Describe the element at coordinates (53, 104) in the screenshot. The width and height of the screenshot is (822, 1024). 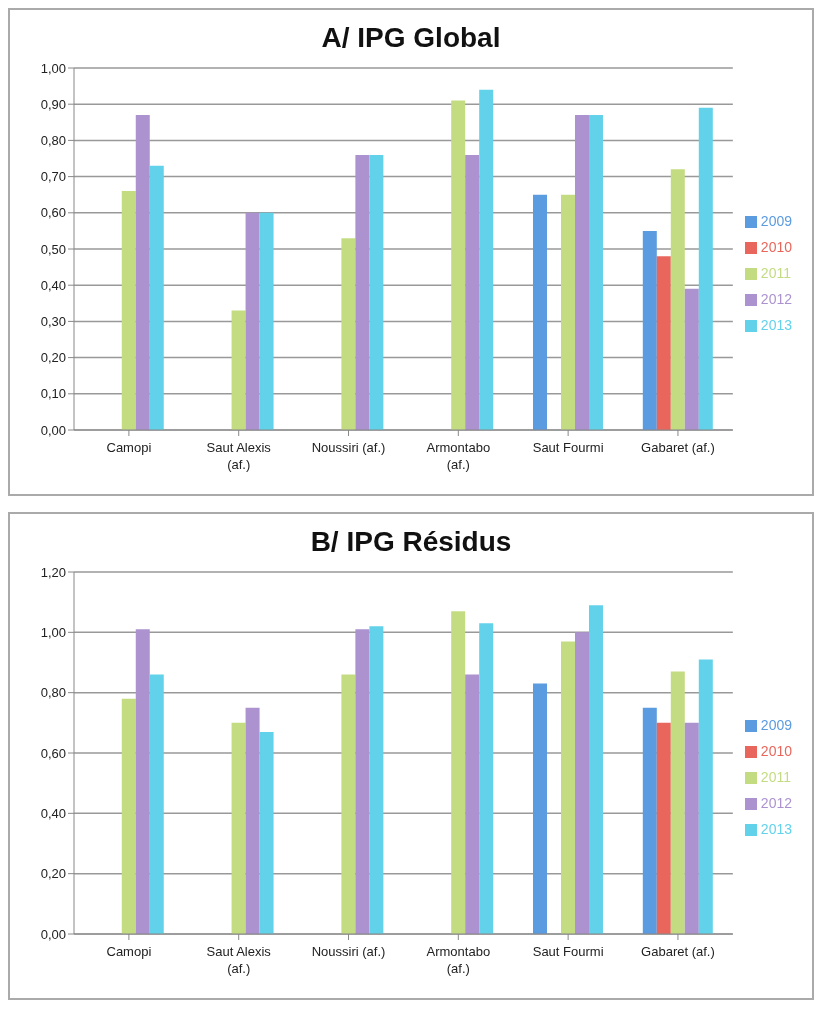
I see `y-tick-label: 0,90` at that location.